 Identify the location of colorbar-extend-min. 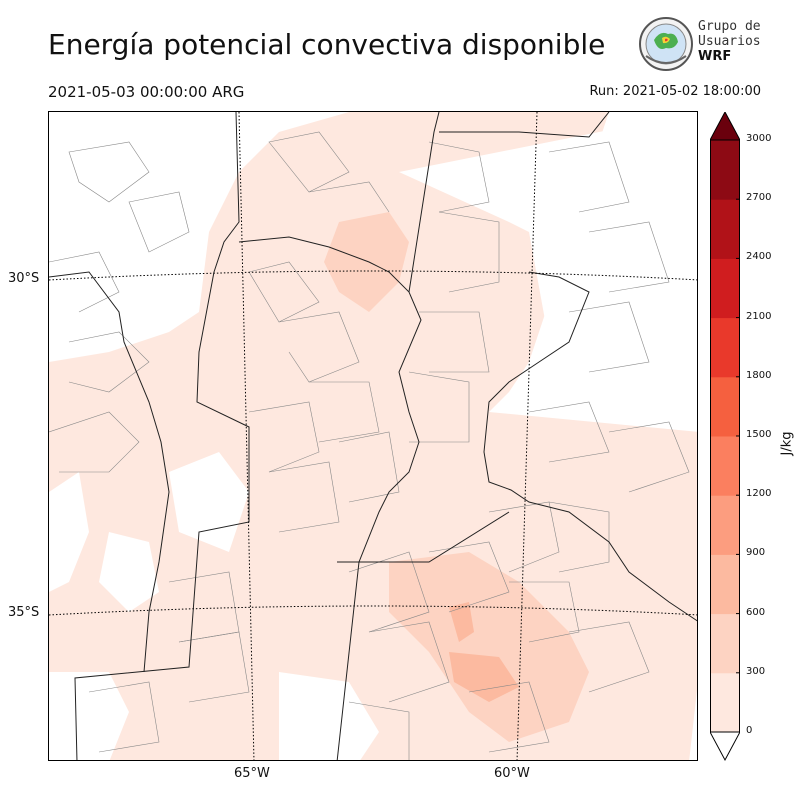
(725, 746).